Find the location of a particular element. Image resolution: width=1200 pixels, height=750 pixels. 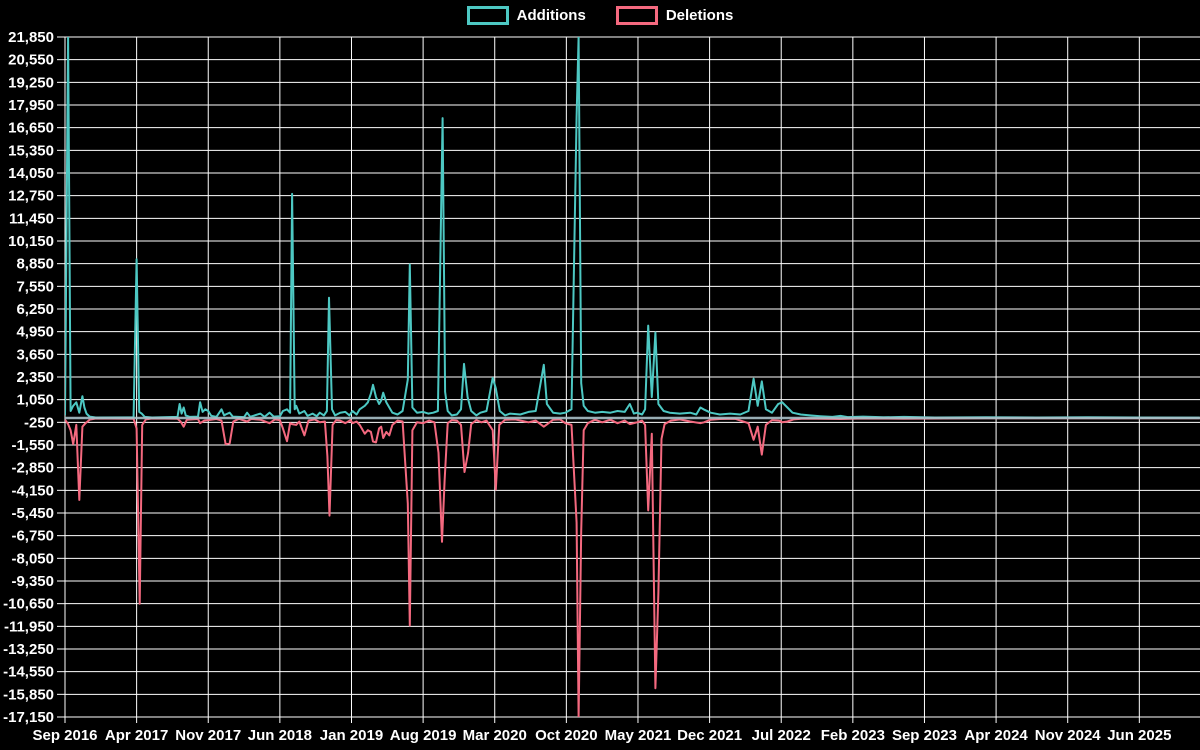

legend-item-deletions: Deletions is located at coordinates (674, 15).